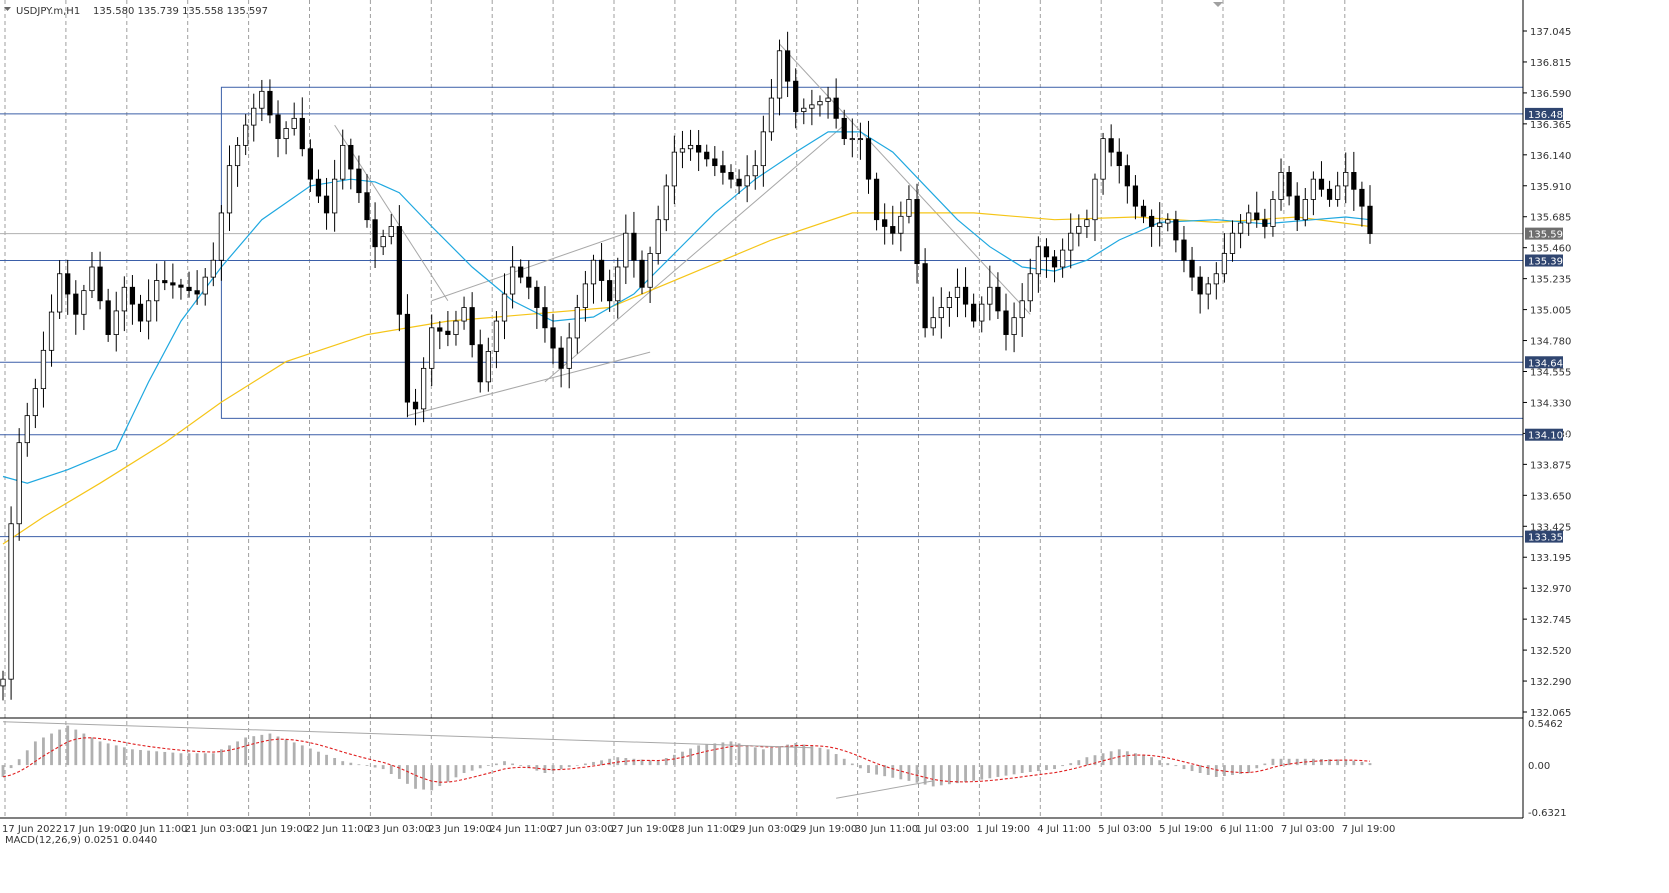  Describe the element at coordinates (407, 735) in the screenshot. I see `macd-trendline` at that location.